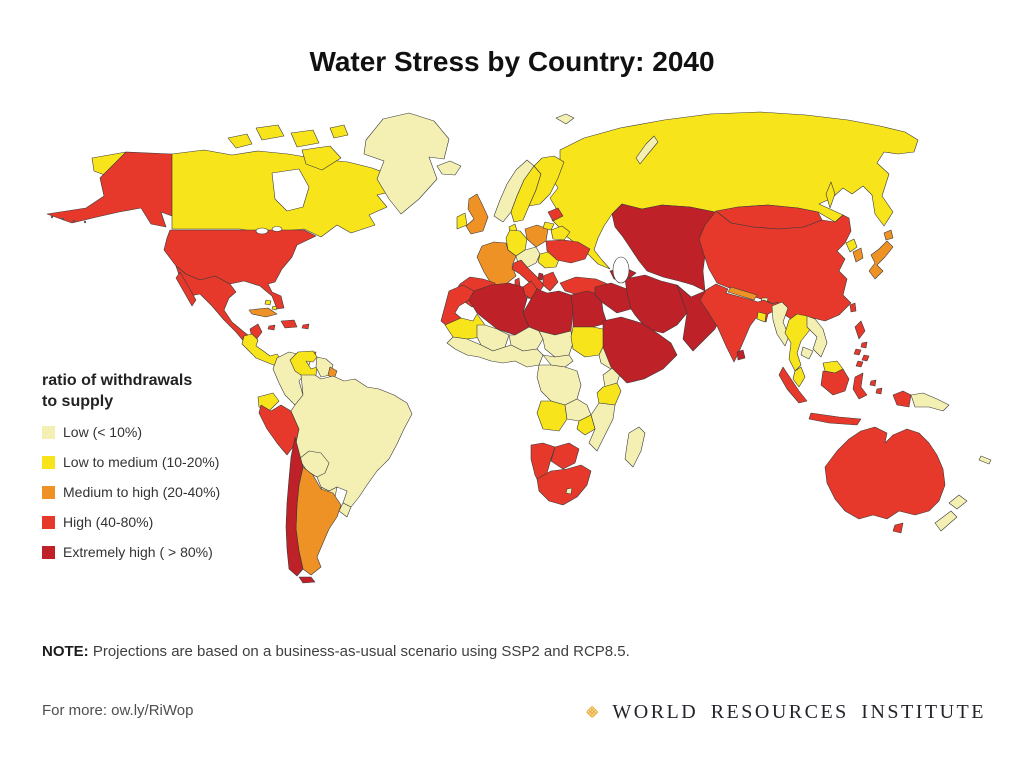  I want to click on region-chile, so click(294, 506).